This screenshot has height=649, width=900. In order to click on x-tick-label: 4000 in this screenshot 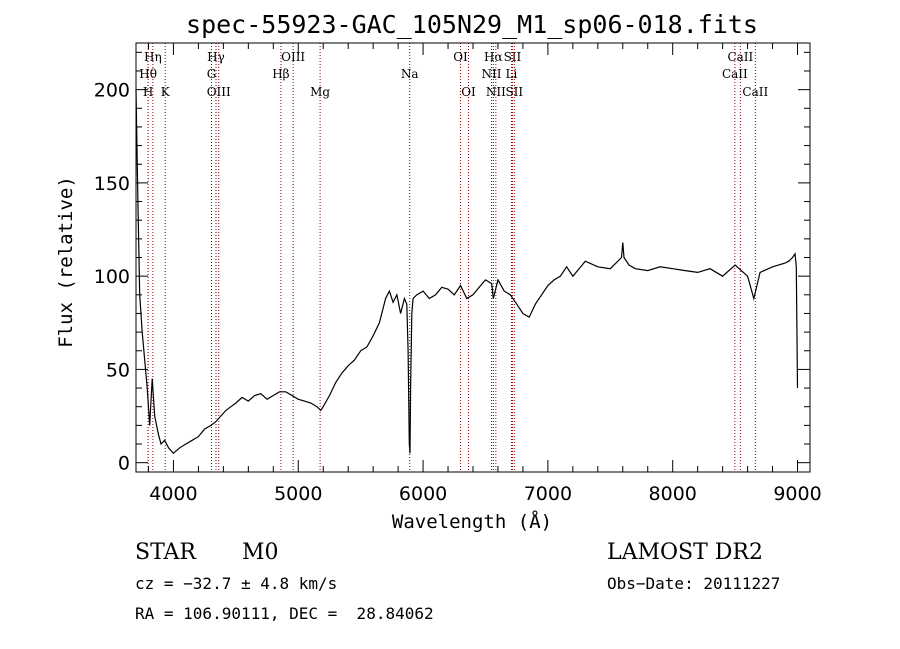, I will do `click(173, 494)`.